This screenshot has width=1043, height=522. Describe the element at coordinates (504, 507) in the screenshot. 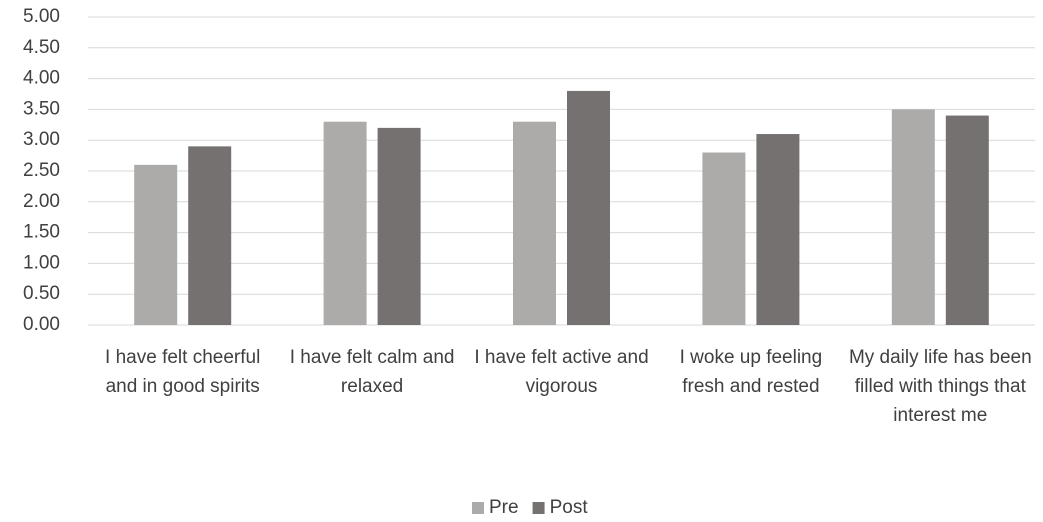

I see `legend-label: Pre` at that location.